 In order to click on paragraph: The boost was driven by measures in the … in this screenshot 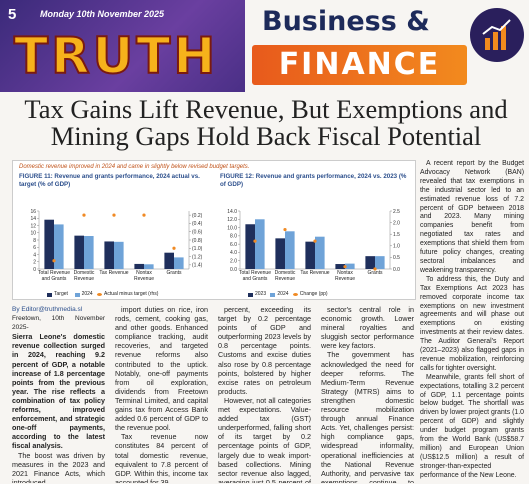, I will do `click(58, 467)`.